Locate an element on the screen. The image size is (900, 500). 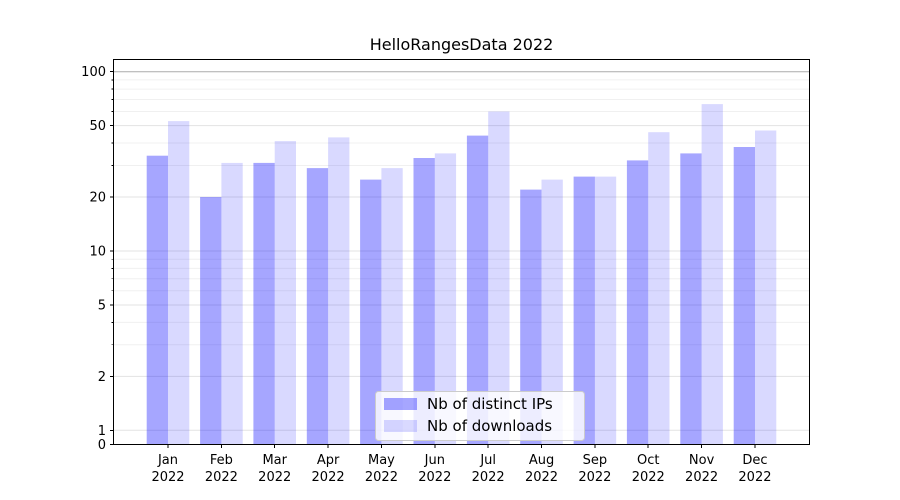
legend-swatch-distinct-ips is located at coordinates (400, 404).